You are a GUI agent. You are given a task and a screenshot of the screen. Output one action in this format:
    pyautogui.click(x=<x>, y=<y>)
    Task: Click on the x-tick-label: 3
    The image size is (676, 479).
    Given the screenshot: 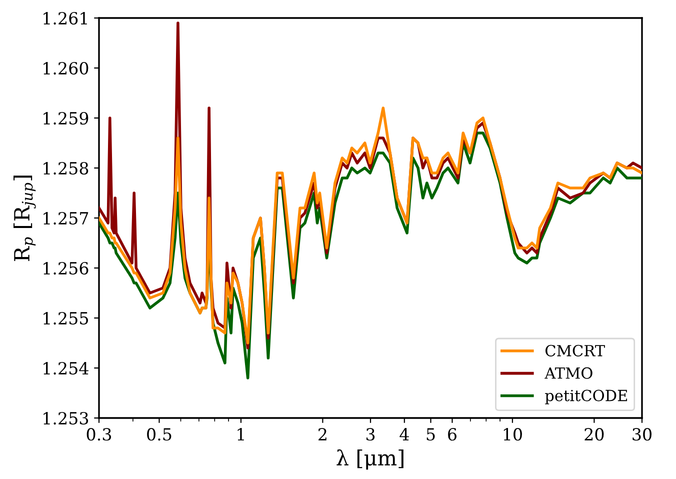 What is the action you would take?
    pyautogui.click(x=370, y=434)
    